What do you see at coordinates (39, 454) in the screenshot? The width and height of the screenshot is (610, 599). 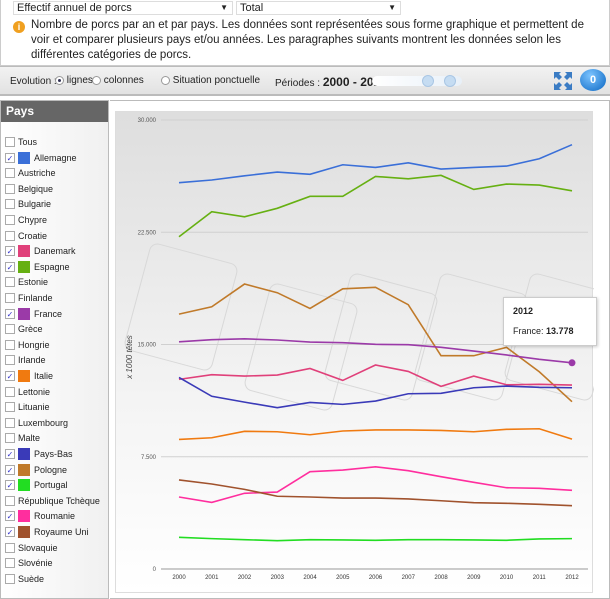 I see `country-item: ✓ Pays-Bas` at bounding box center [39, 454].